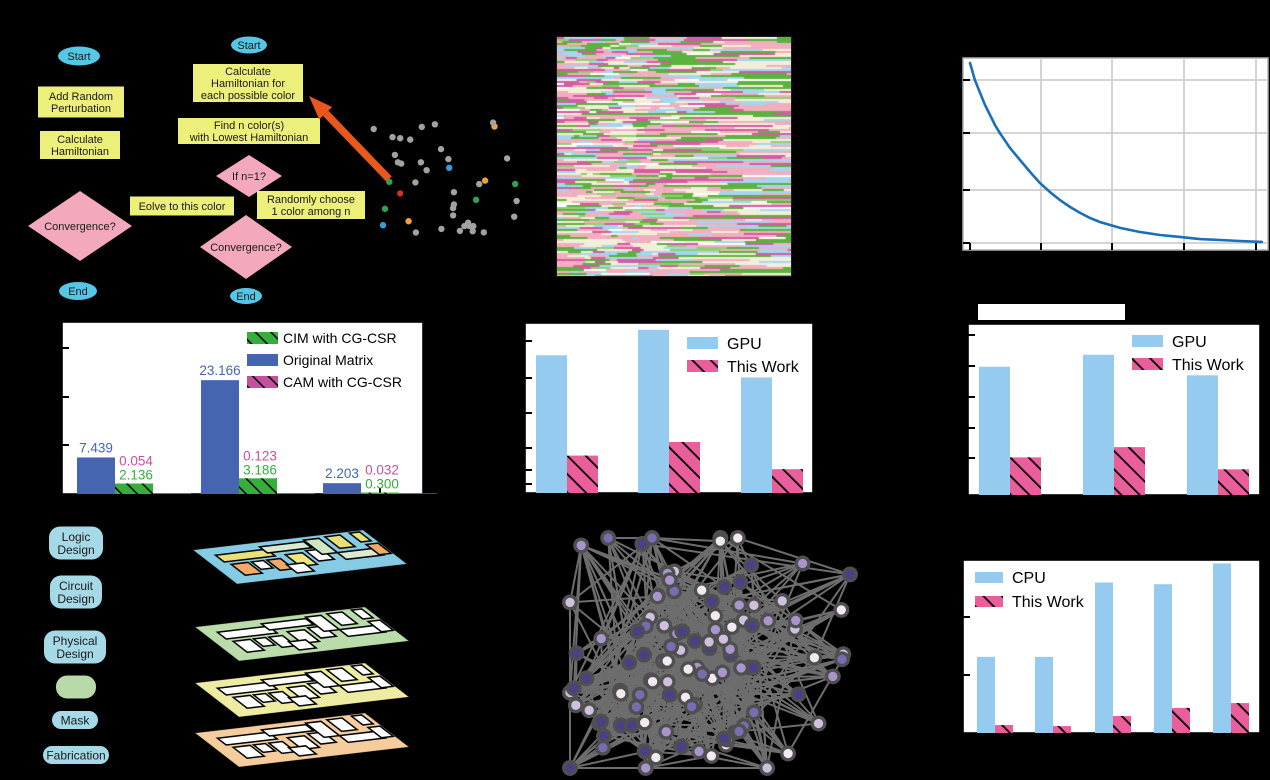 The image size is (1270, 780). I want to click on layout-layer-1-cells, so click(306, 632).